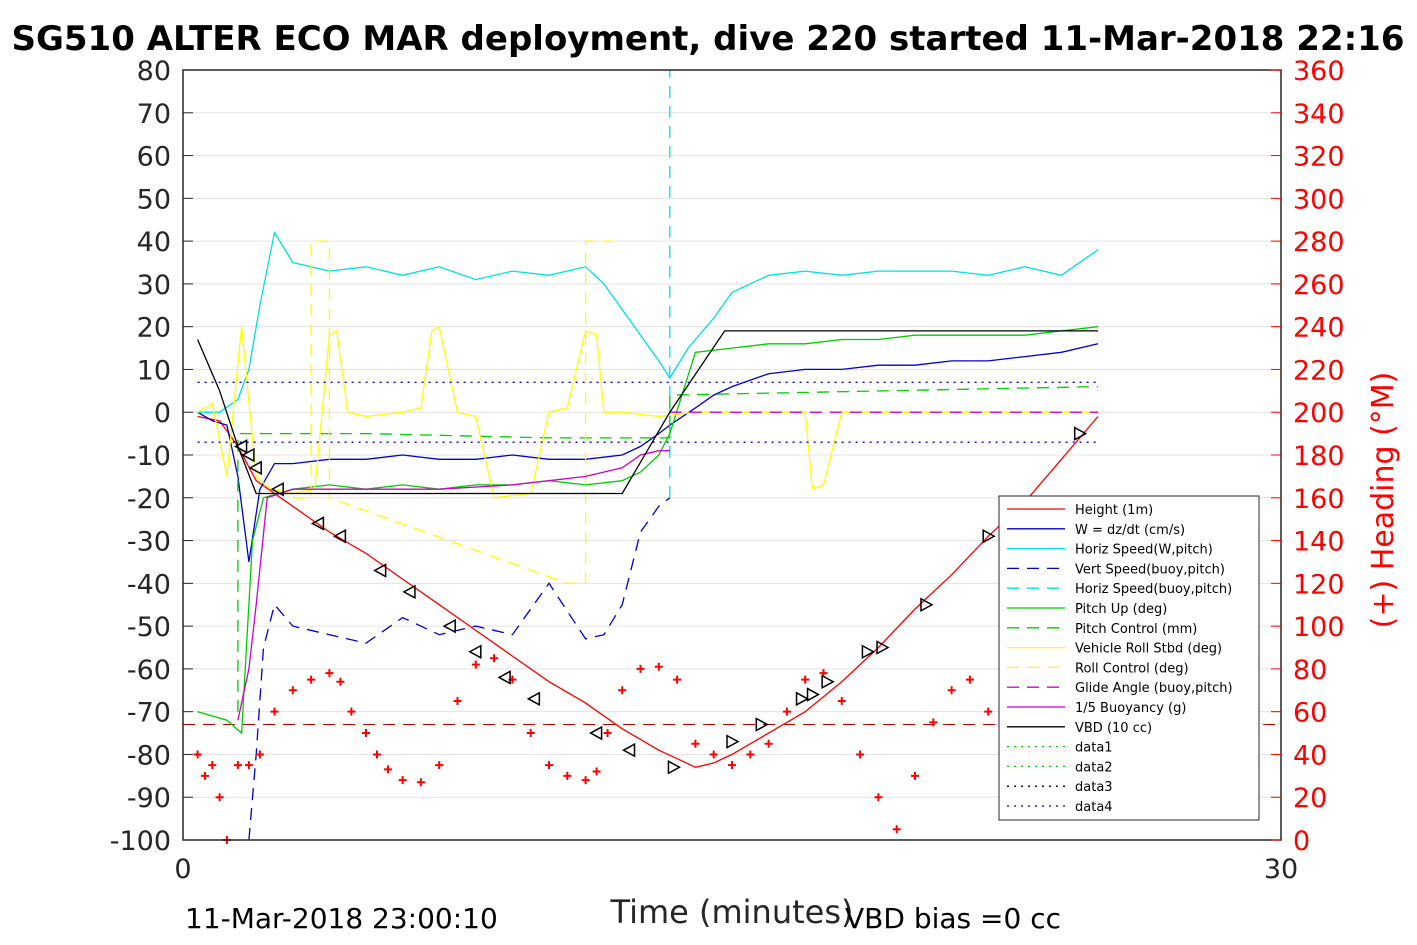 Image resolution: width=1417 pixels, height=945 pixels. Describe the element at coordinates (149, 798) in the screenshot. I see `left-tick-label: -90` at that location.